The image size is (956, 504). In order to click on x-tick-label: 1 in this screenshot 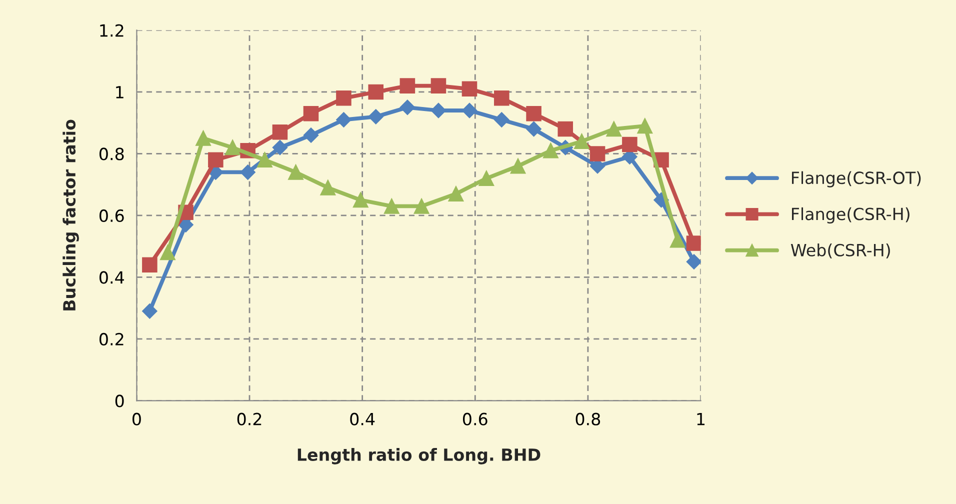, I will do `click(701, 419)`.